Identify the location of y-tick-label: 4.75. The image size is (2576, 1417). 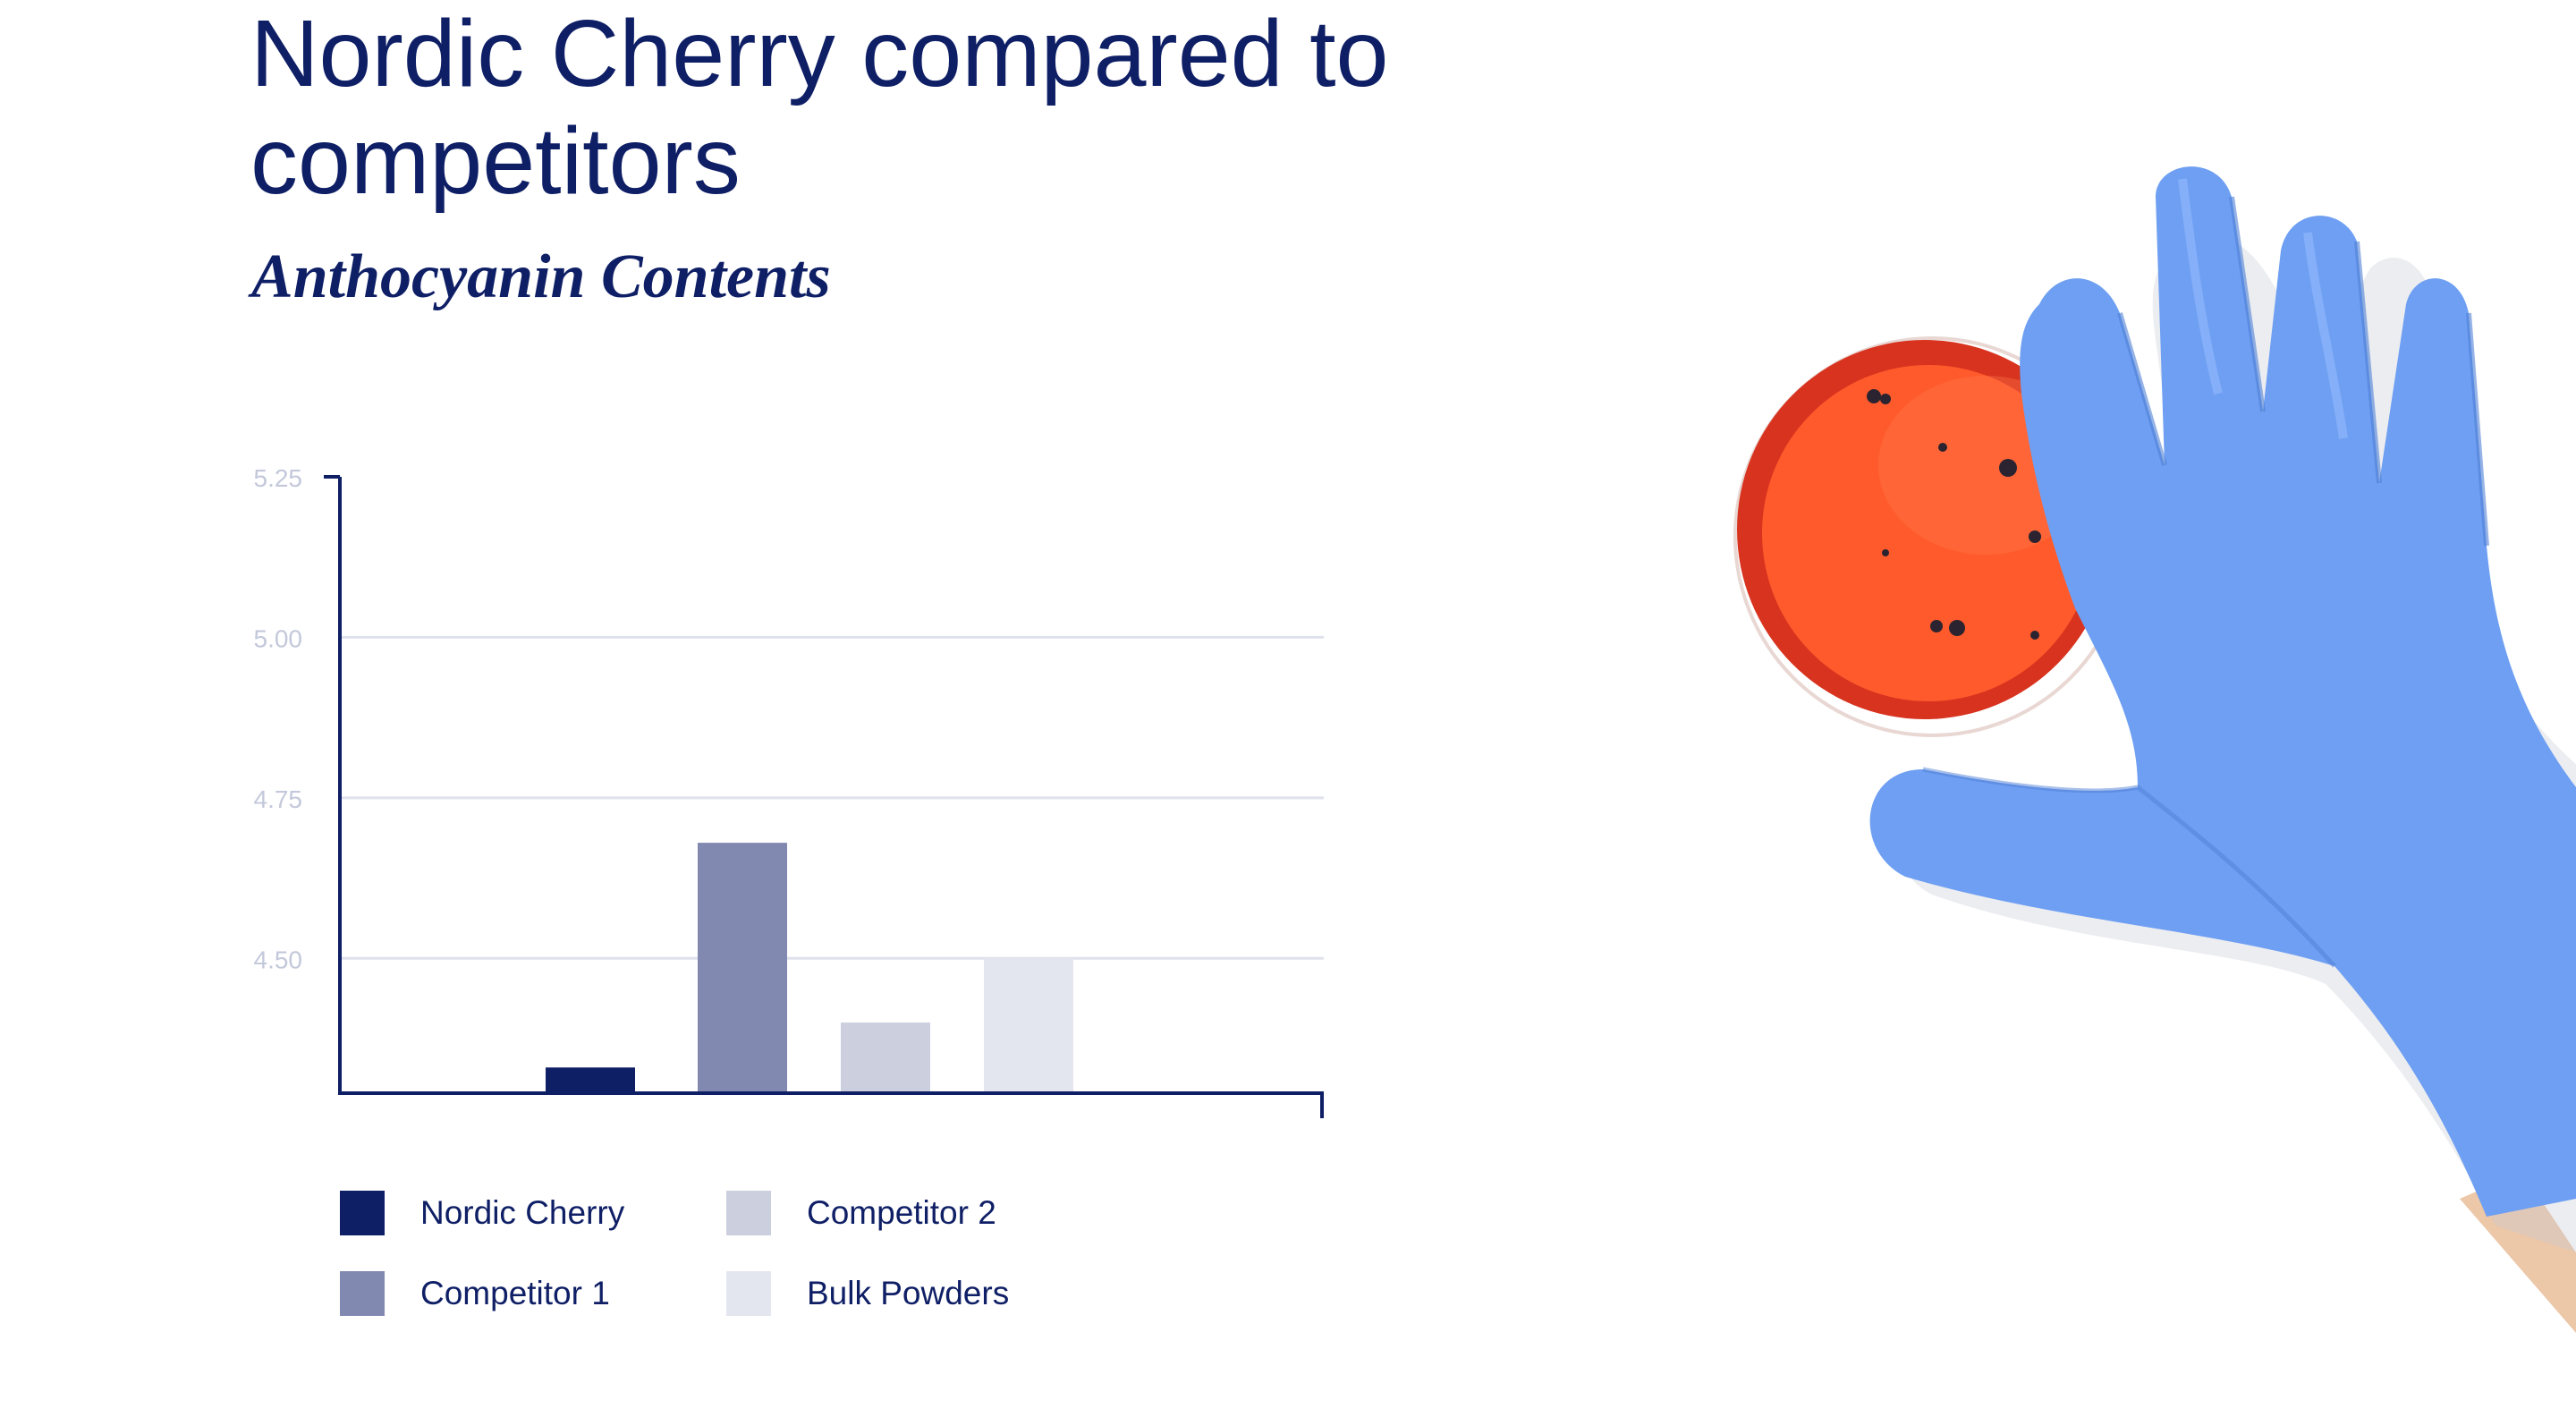
(278, 799).